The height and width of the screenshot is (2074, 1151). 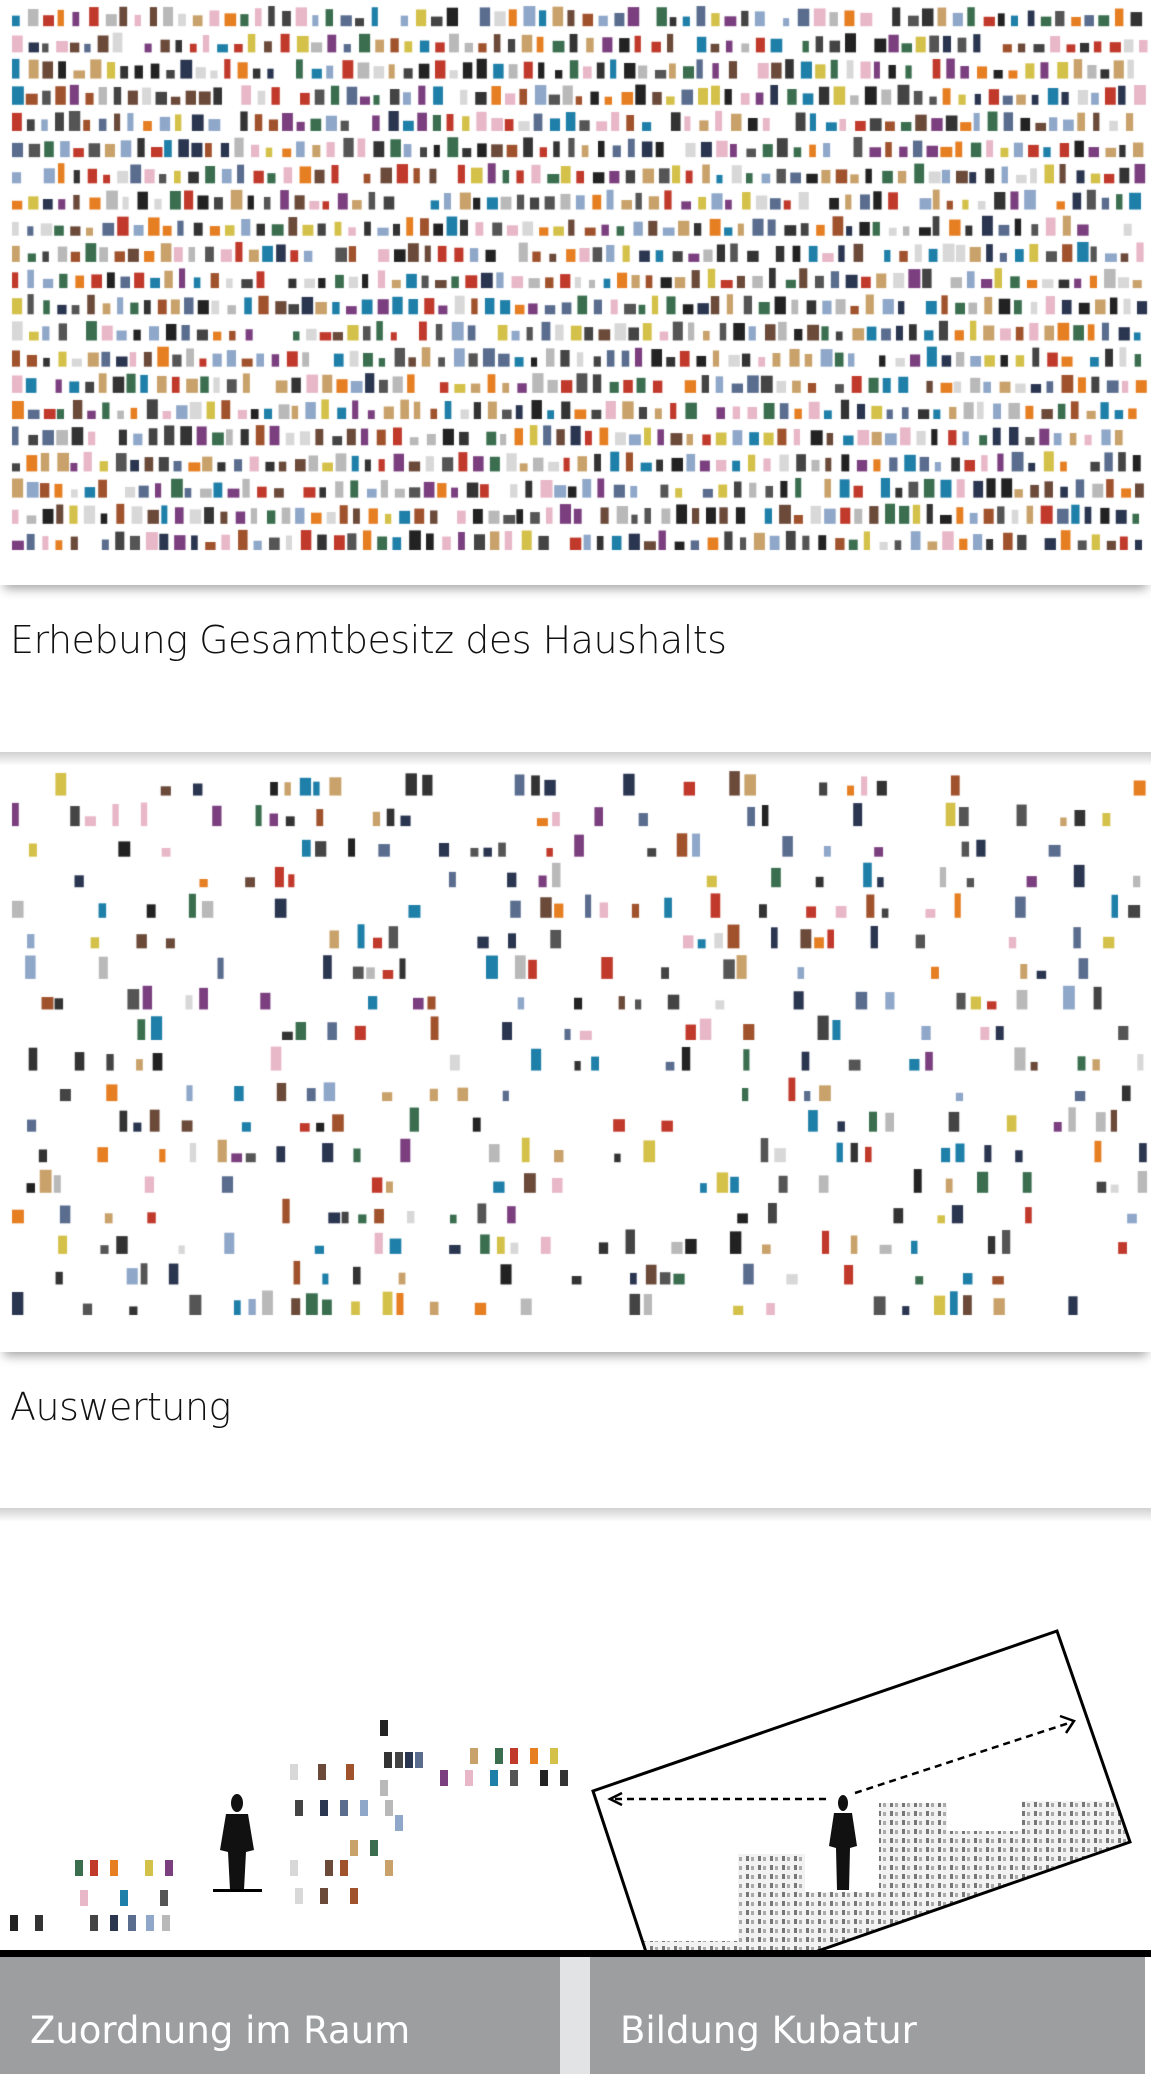 I want to click on arrowheads, so click(x=841, y=1760).